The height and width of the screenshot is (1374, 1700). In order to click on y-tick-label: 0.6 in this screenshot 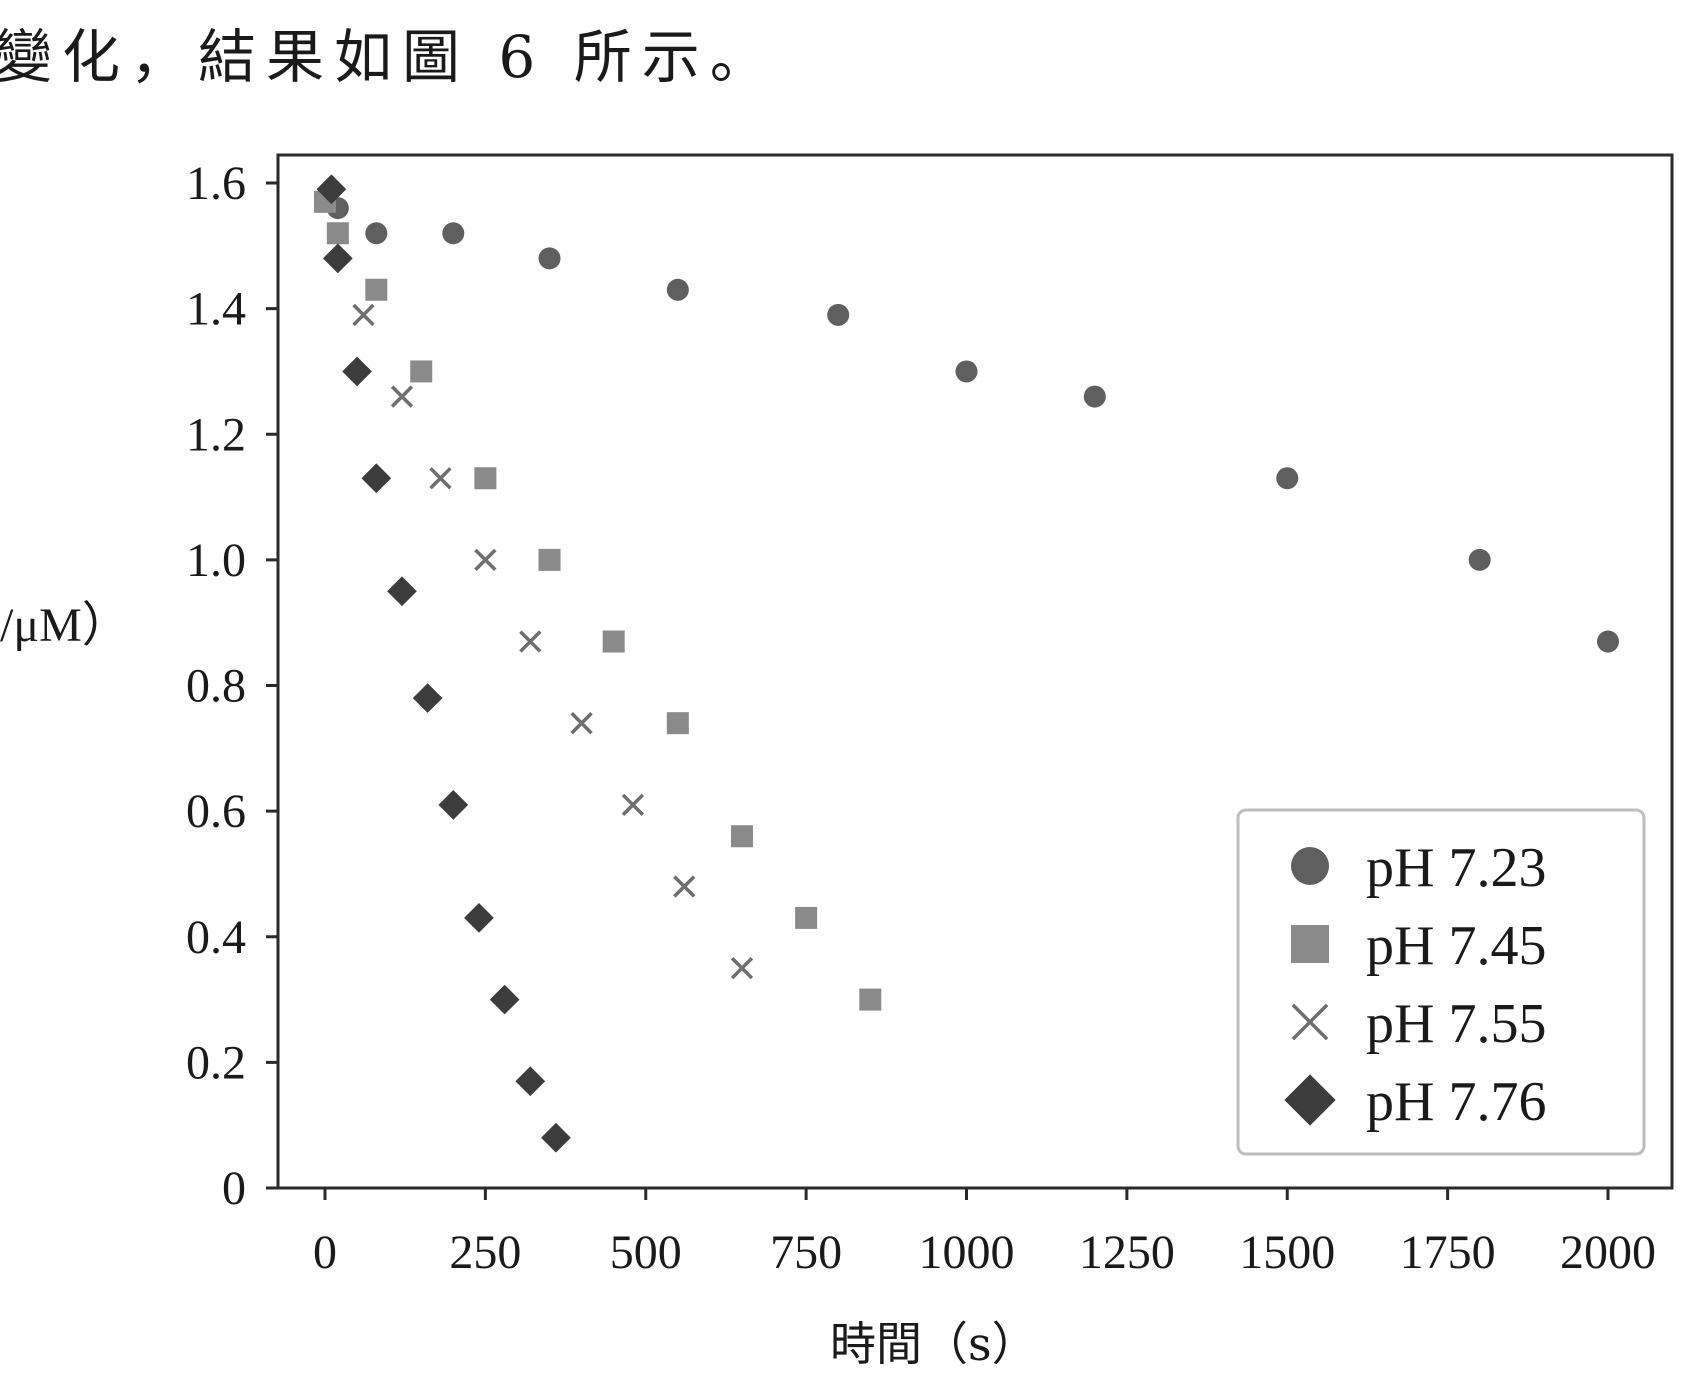, I will do `click(216, 811)`.